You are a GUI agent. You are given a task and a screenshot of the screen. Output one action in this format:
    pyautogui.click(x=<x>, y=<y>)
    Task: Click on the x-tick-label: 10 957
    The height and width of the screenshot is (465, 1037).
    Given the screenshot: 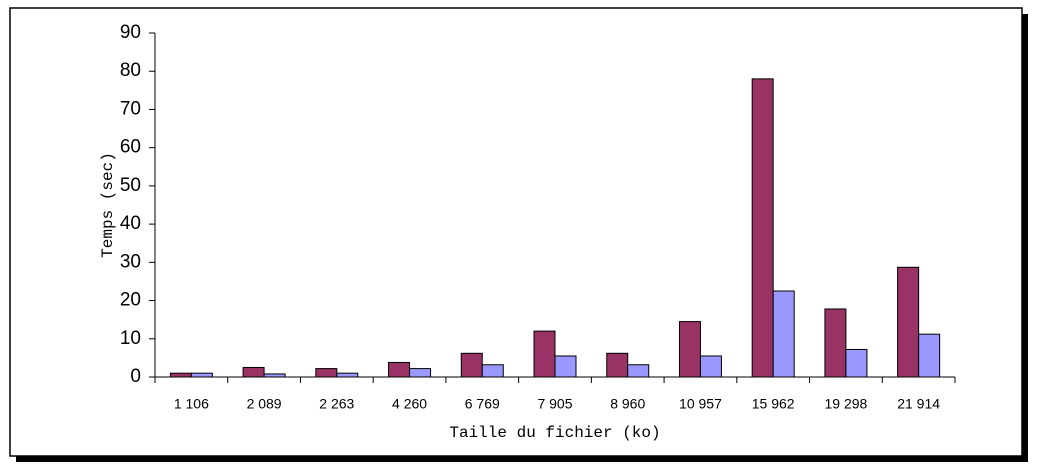 What is the action you would take?
    pyautogui.click(x=700, y=404)
    